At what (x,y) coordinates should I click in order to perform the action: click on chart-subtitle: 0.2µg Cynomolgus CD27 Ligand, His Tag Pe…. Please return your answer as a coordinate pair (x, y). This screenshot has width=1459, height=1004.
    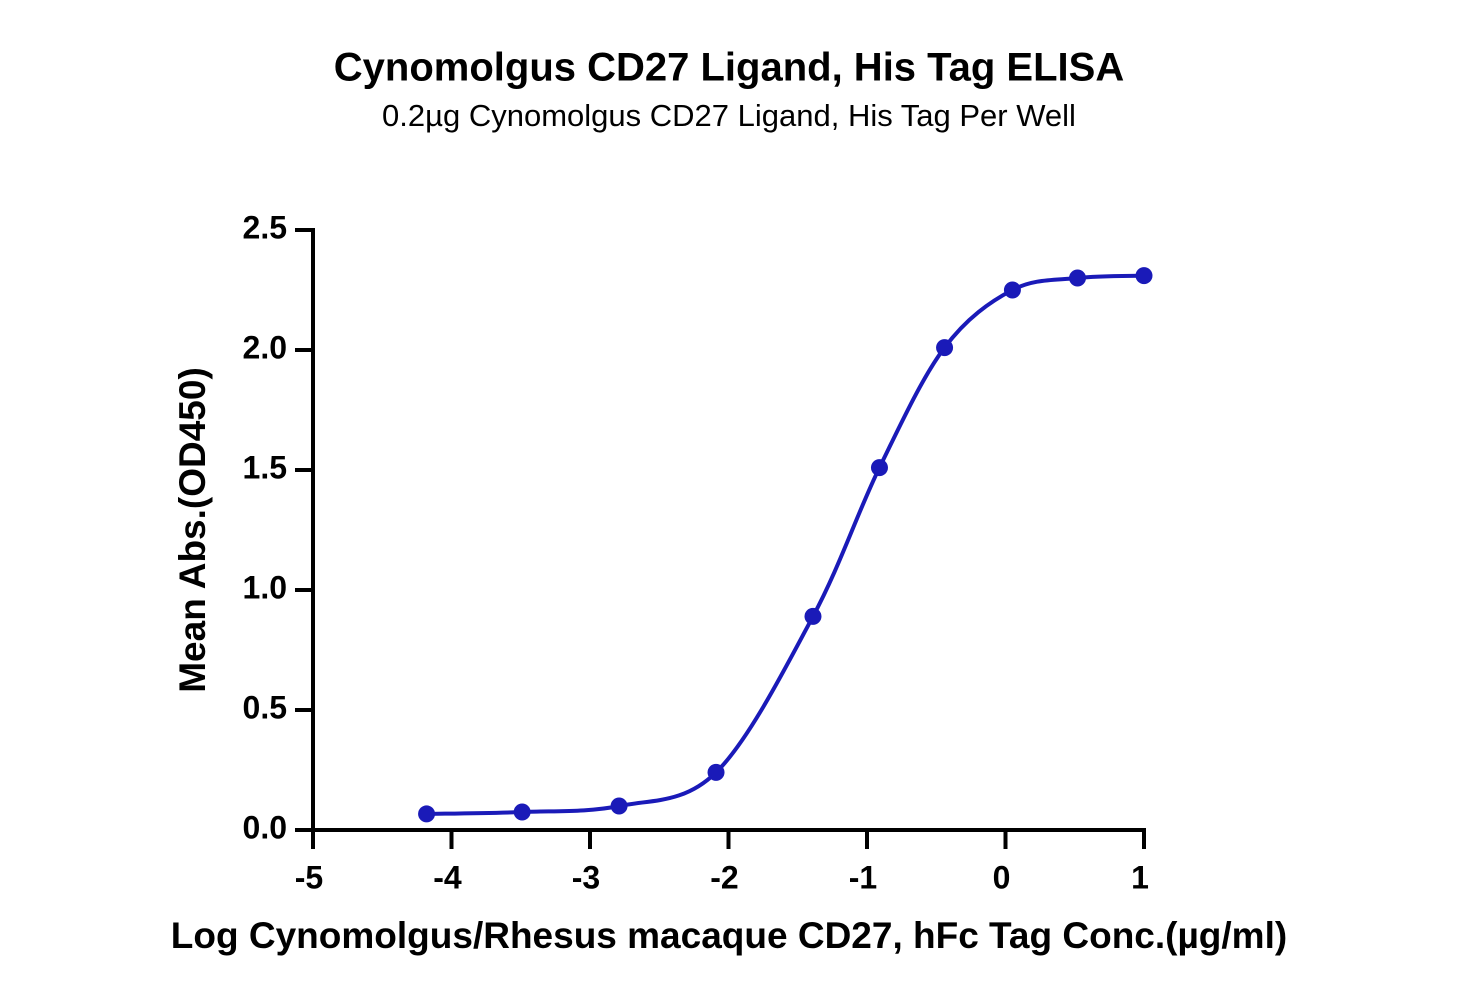
    Looking at the image, I should click on (729, 115).